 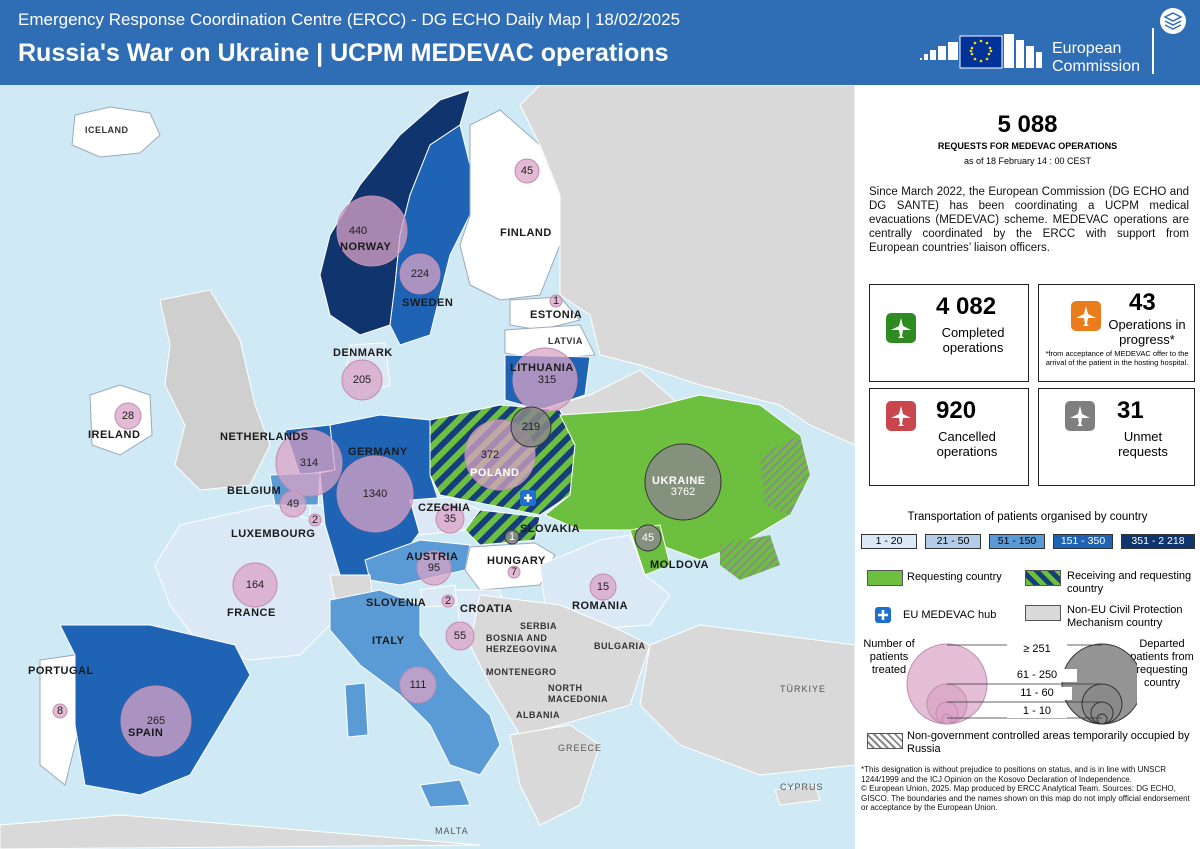 I want to click on value-ireland: 28, so click(x=128, y=416).